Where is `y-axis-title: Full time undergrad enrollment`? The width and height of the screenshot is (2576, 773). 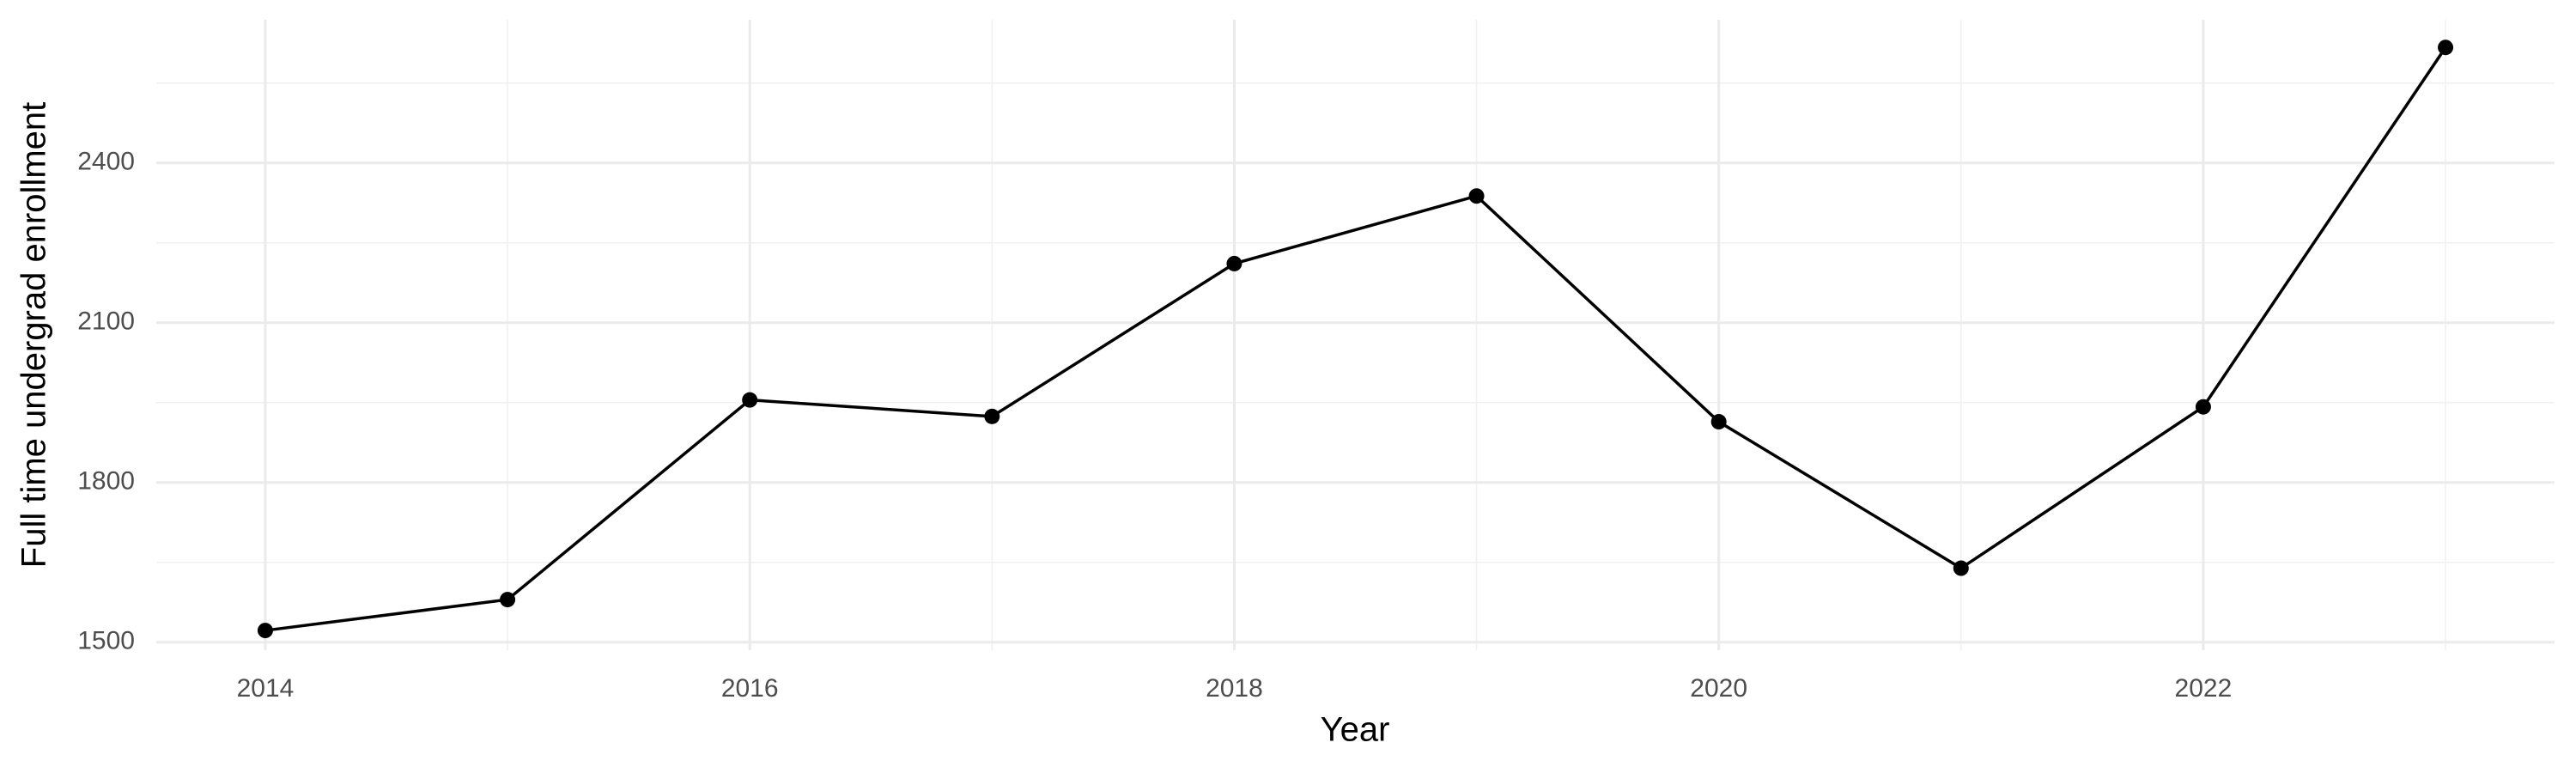
y-axis-title: Full time undergrad enrollment is located at coordinates (34, 335).